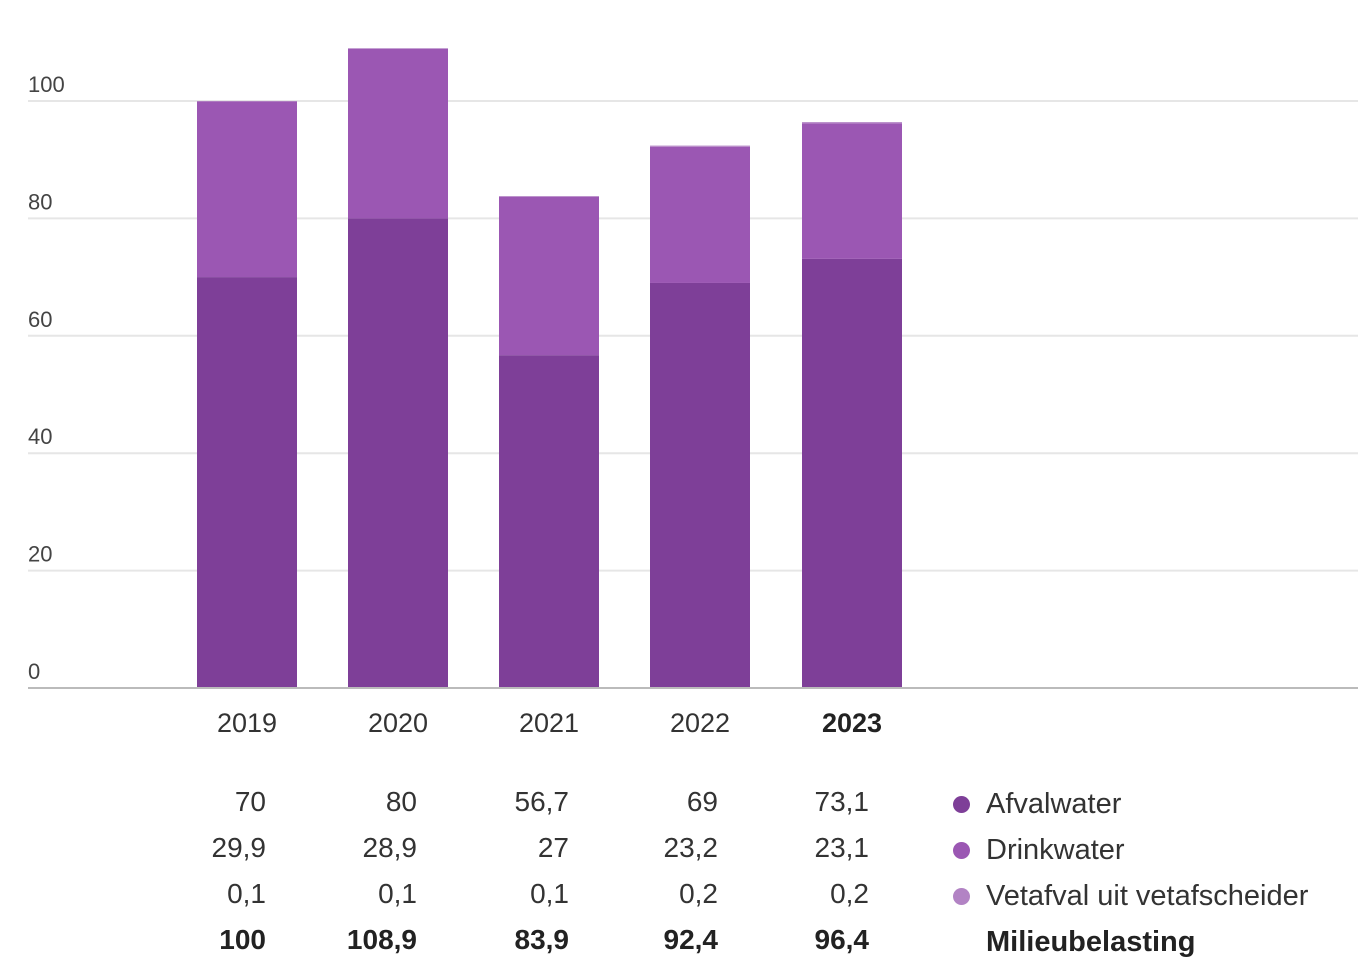 This screenshot has width=1358, height=963. Describe the element at coordinates (700, 723) in the screenshot. I see `x-tick-label: 2022` at that location.